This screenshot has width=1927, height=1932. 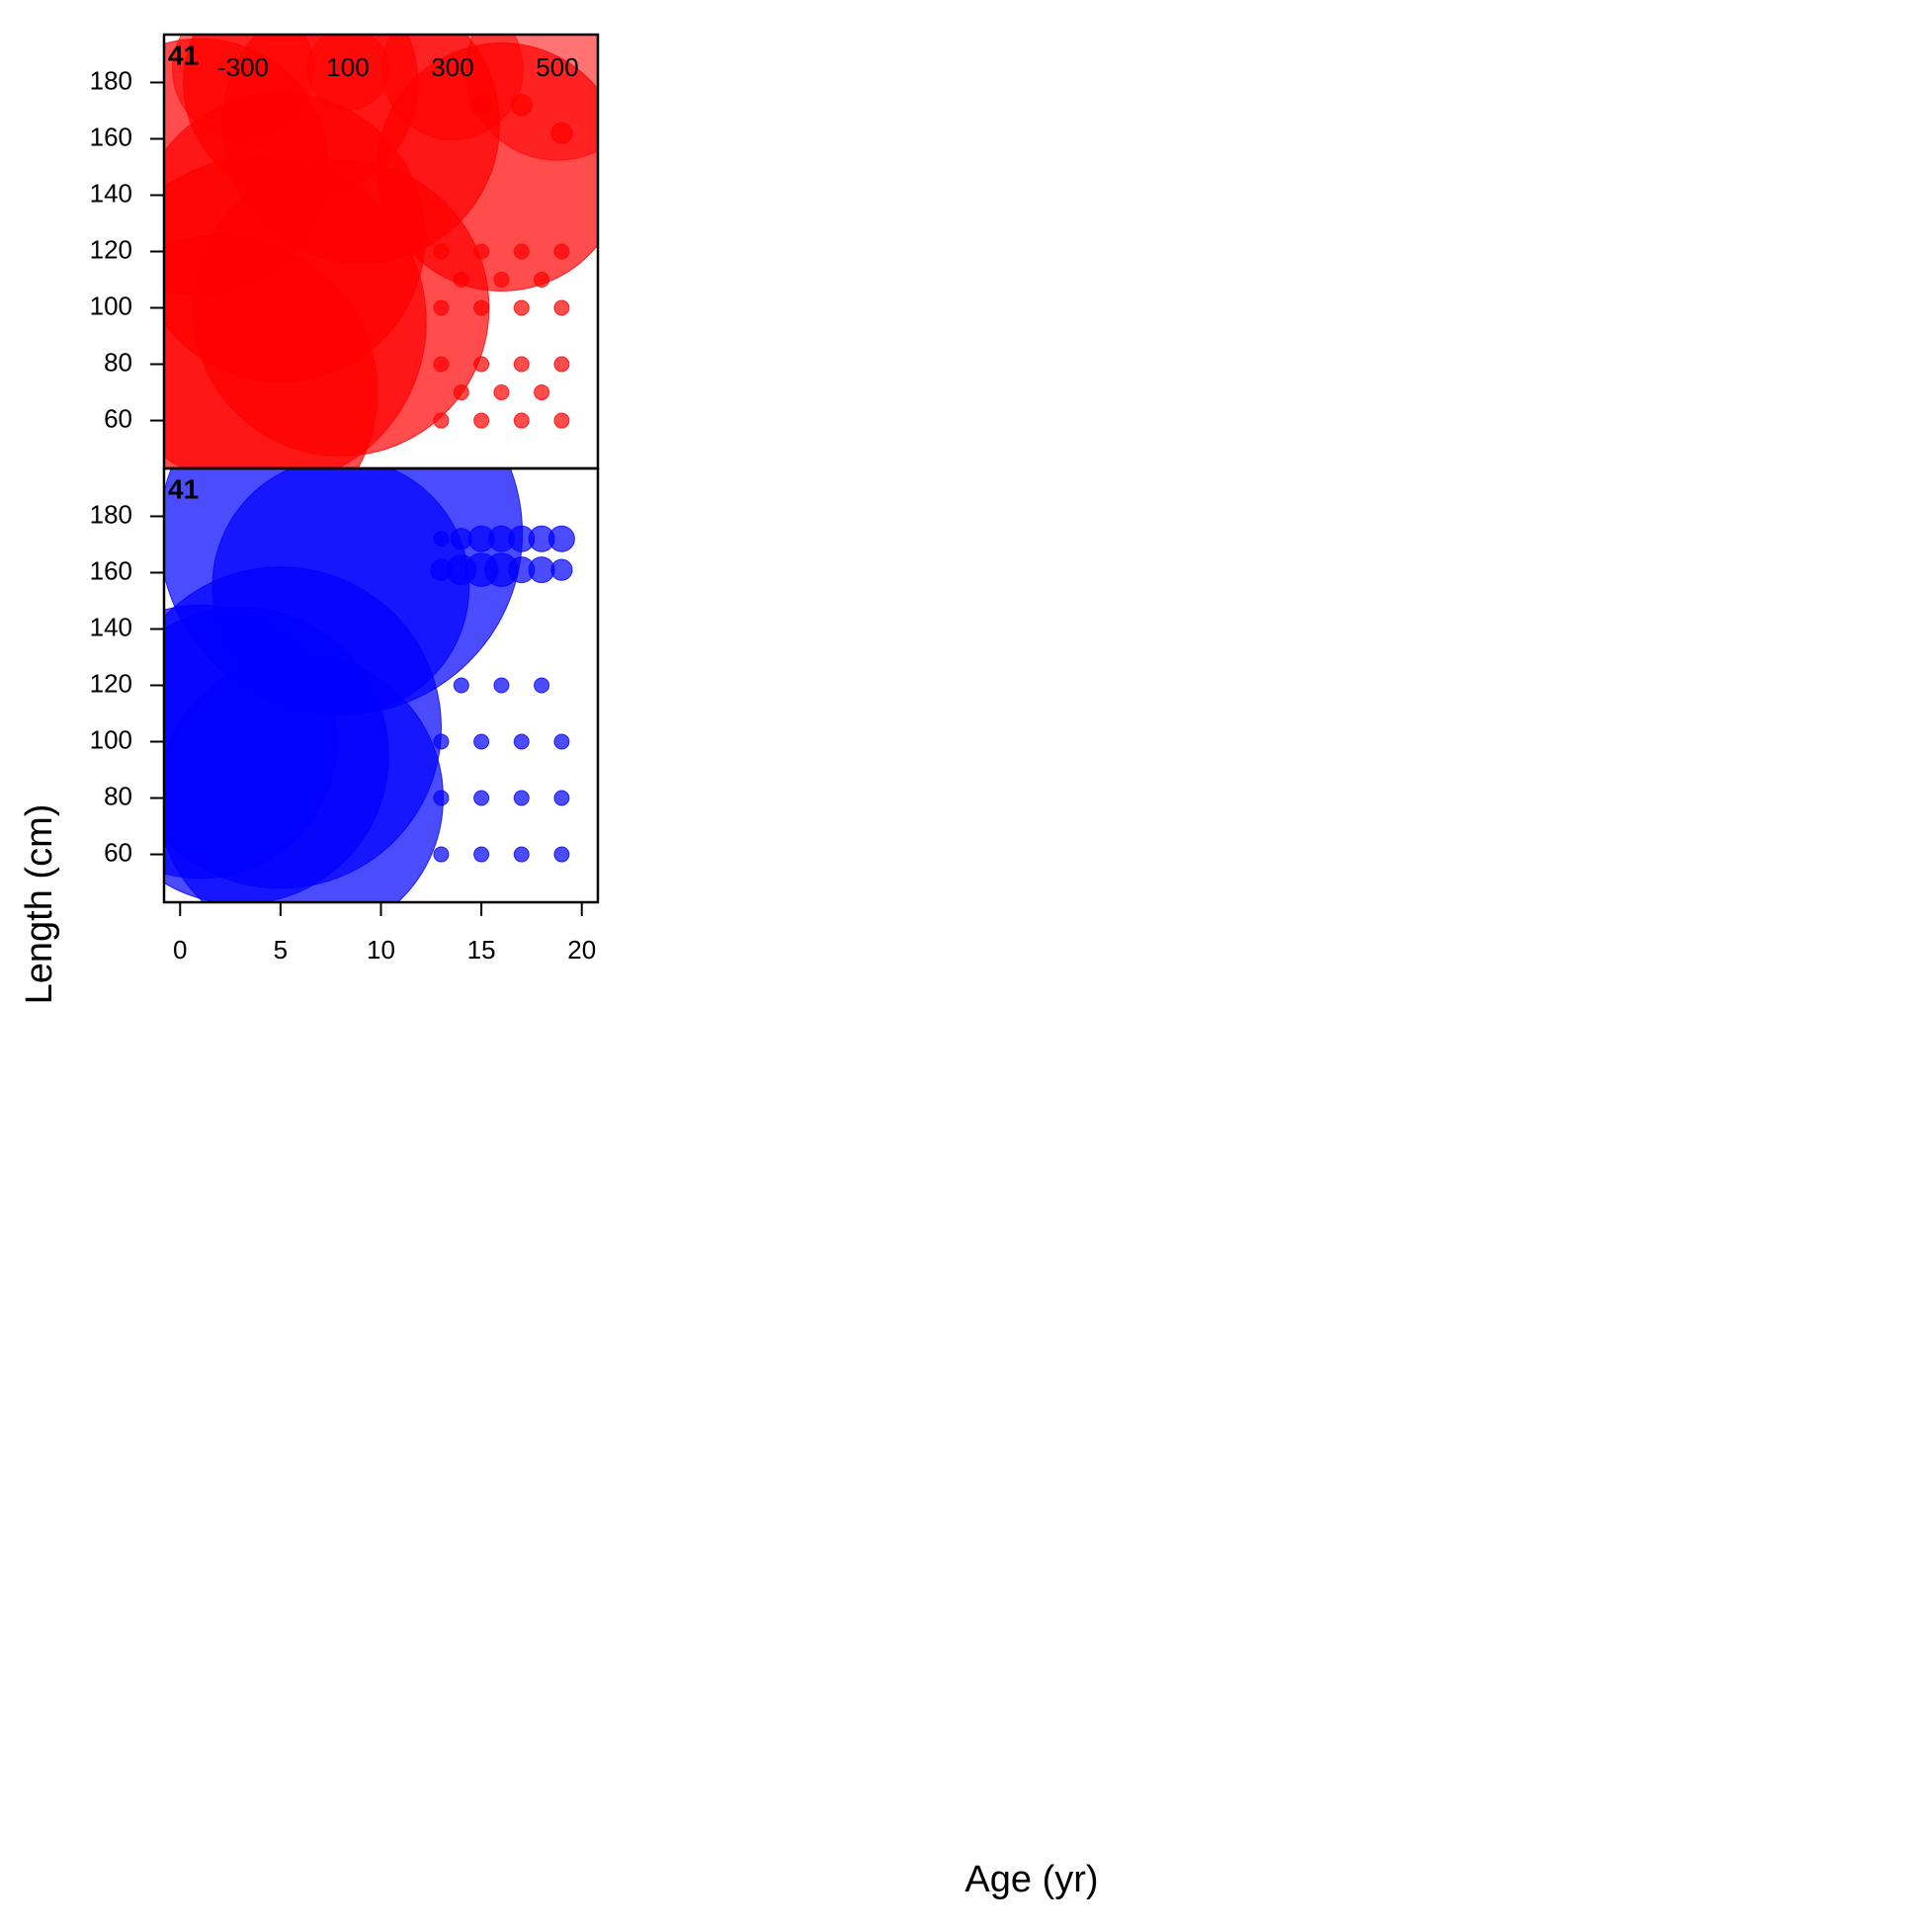 What do you see at coordinates (1031, 1879) in the screenshot?
I see `x-axis-label: Age (yr)` at bounding box center [1031, 1879].